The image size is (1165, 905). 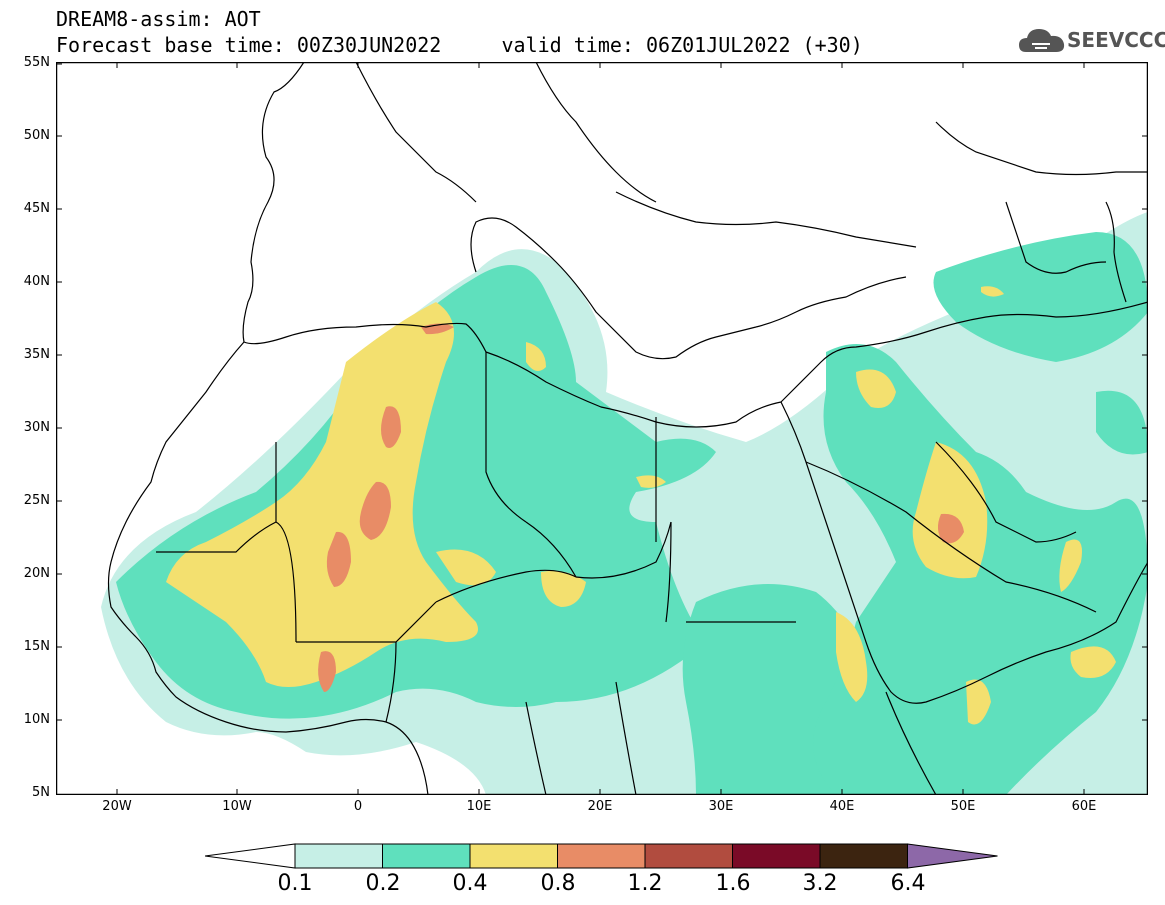 I want to click on lon-label: 0, so click(x=358, y=806).